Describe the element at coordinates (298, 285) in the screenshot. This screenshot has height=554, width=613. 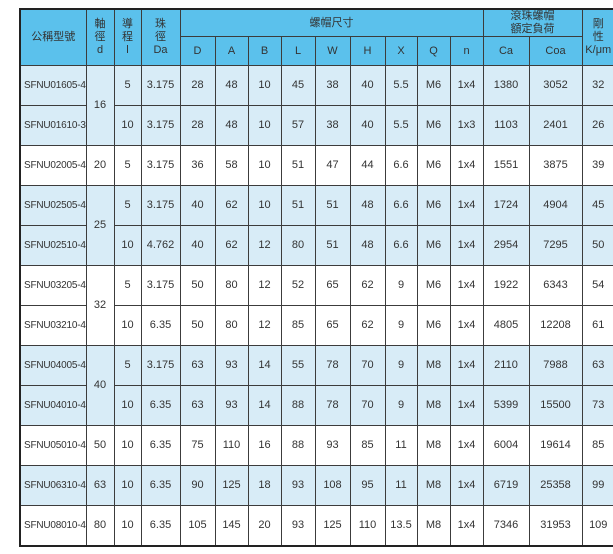
I see `cell-dim-L: 52` at that location.